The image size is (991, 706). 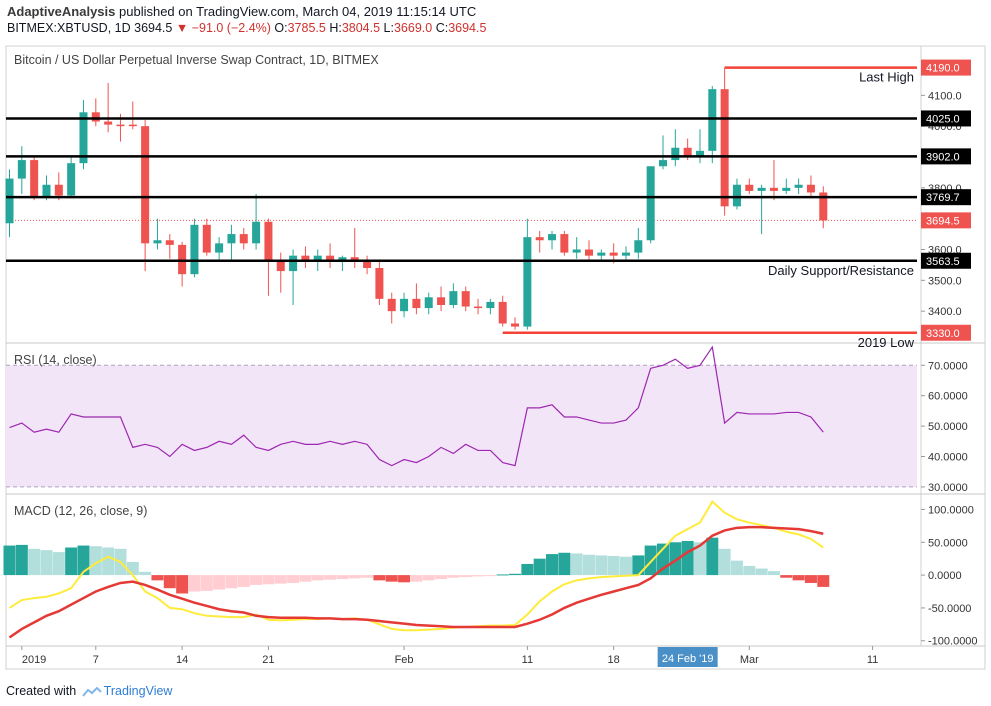 What do you see at coordinates (413, 28) in the screenshot?
I see `low-value: 3669.0` at bounding box center [413, 28].